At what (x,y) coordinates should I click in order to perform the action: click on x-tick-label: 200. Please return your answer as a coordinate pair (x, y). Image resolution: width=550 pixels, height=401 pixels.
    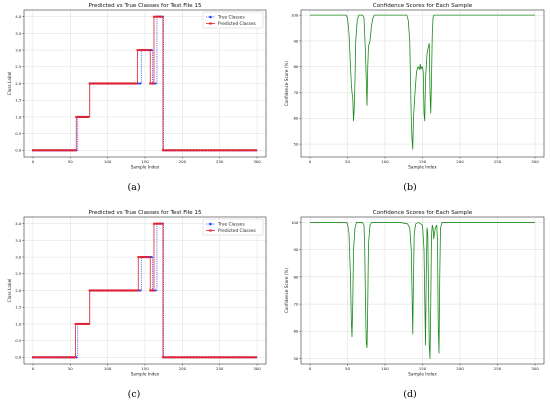
    Looking at the image, I should click on (183, 161).